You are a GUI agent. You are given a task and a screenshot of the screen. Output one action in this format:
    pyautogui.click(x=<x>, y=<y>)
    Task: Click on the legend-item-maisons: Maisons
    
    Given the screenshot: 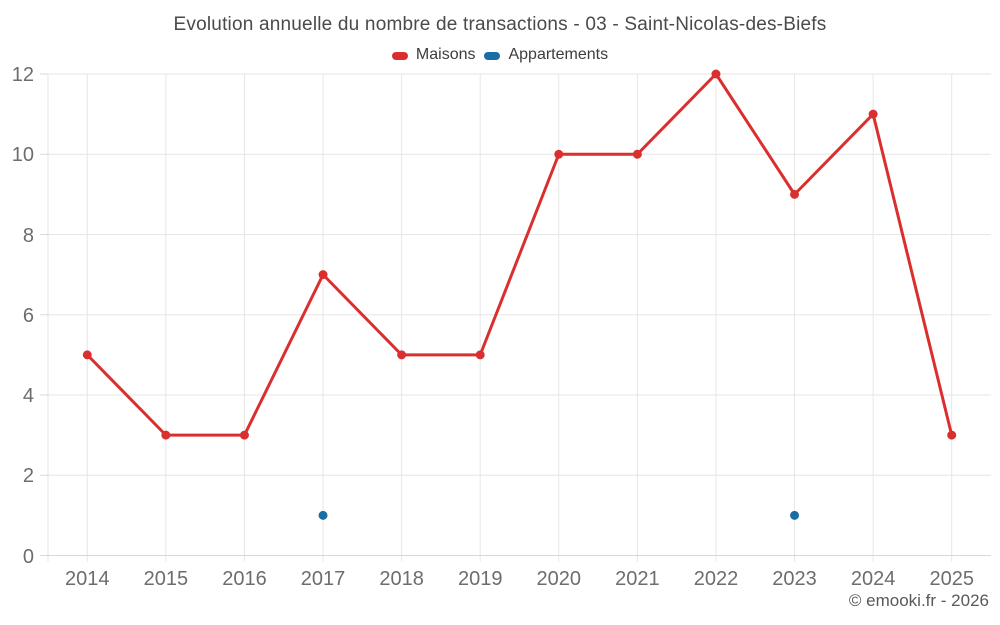 What is the action you would take?
    pyautogui.click(x=433, y=55)
    